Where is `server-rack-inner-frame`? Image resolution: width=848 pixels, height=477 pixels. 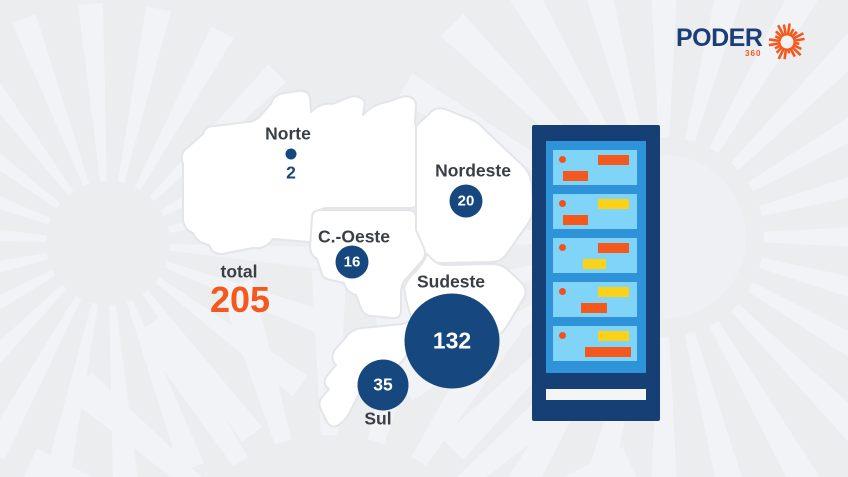 server-rack-inner-frame is located at coordinates (596, 257).